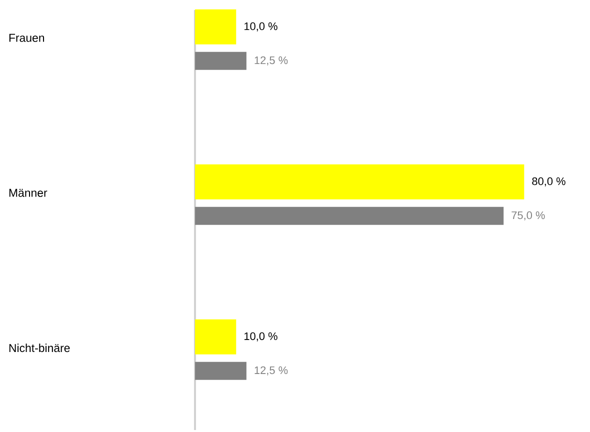 The image size is (590, 432). What do you see at coordinates (528, 215) in the screenshot?
I see `data-label: 75,0 %` at bounding box center [528, 215].